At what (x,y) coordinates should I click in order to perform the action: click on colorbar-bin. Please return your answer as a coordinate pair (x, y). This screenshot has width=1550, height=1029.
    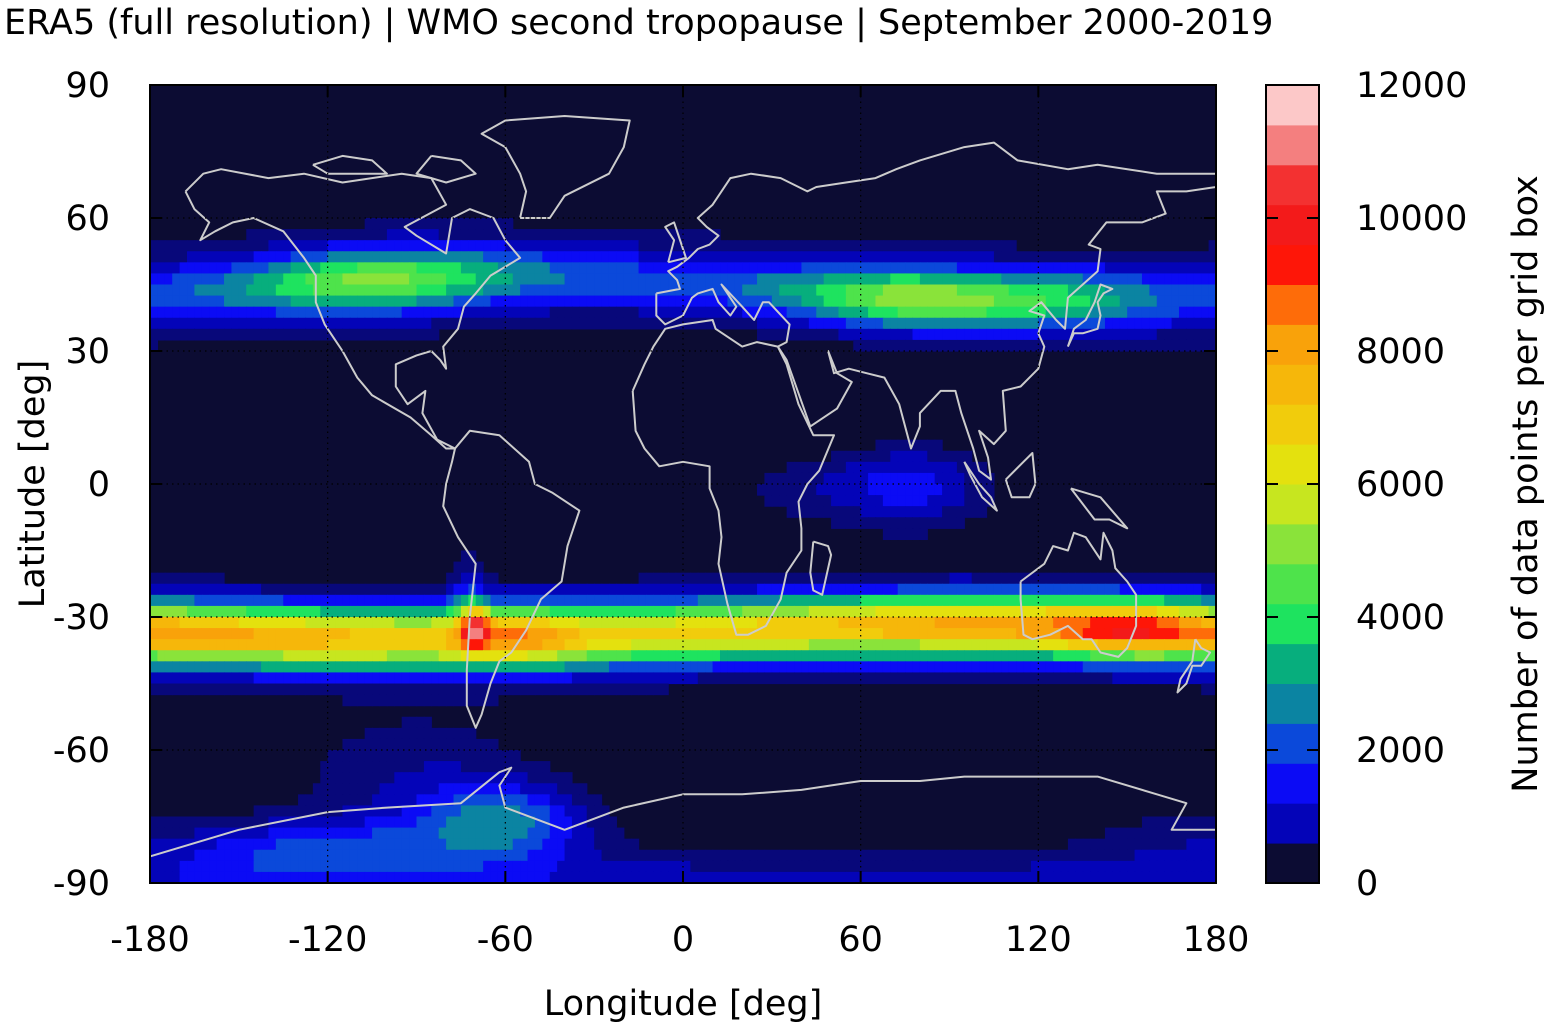
    Looking at the image, I should click on (1292, 264).